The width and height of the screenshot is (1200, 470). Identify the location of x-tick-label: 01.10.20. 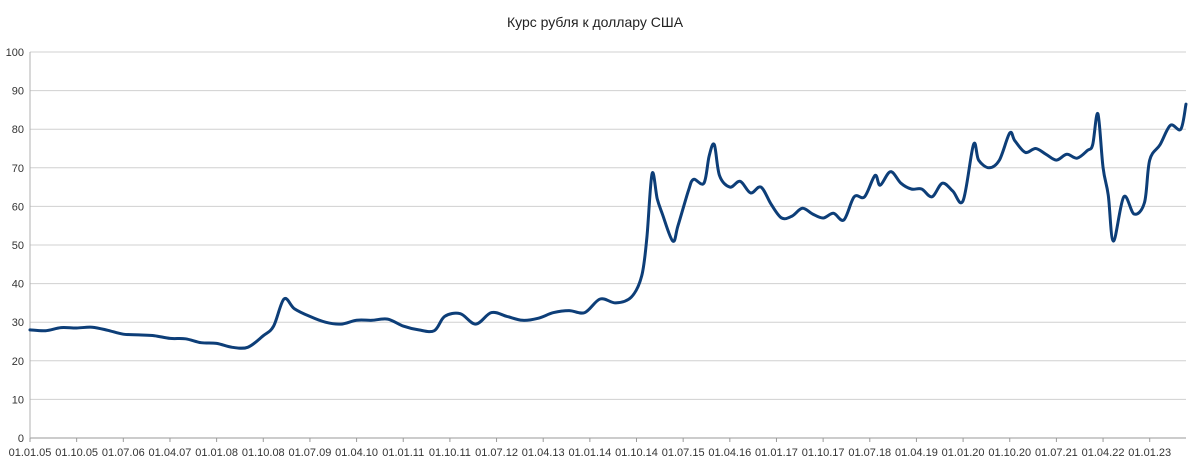
(1009, 453).